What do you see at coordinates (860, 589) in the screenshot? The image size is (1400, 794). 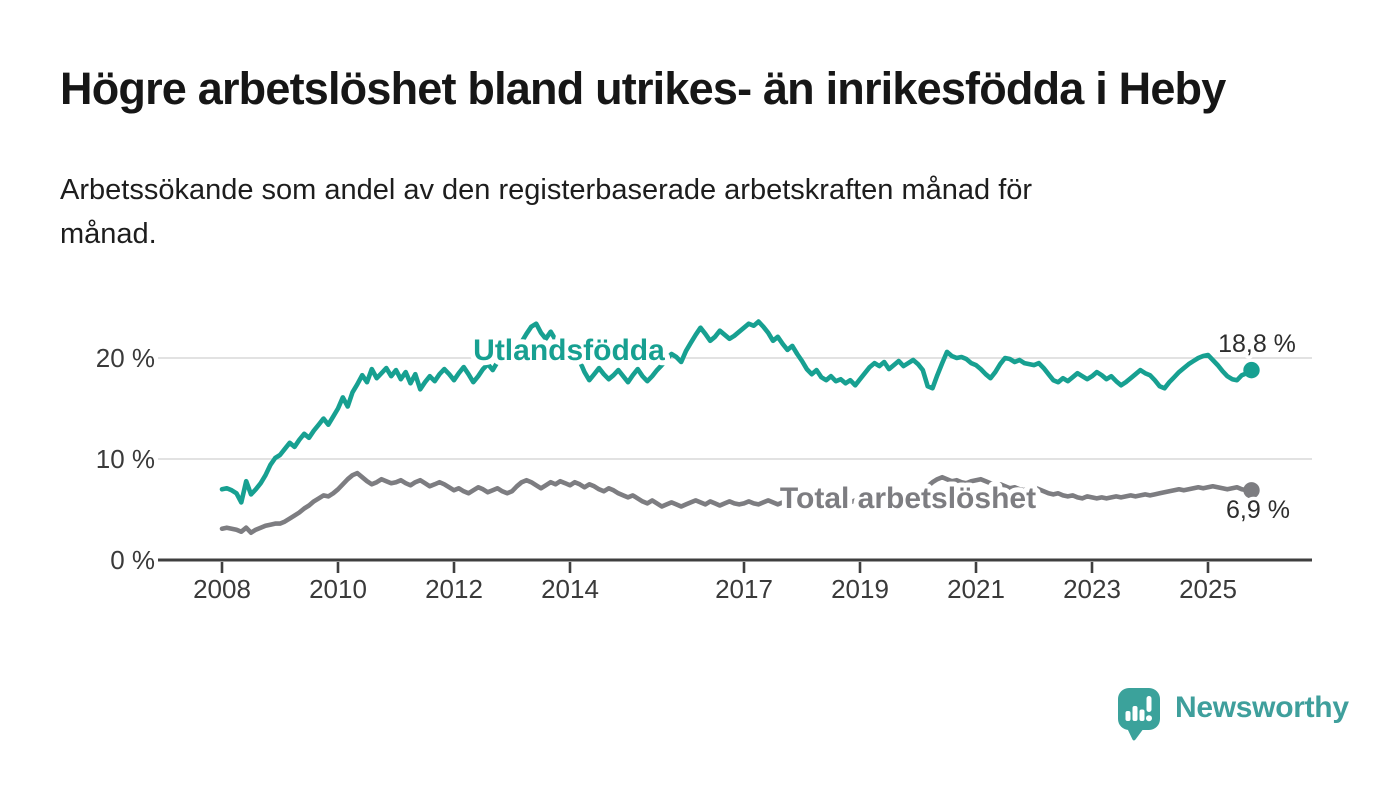 I see `x-tick-label: 2019` at bounding box center [860, 589].